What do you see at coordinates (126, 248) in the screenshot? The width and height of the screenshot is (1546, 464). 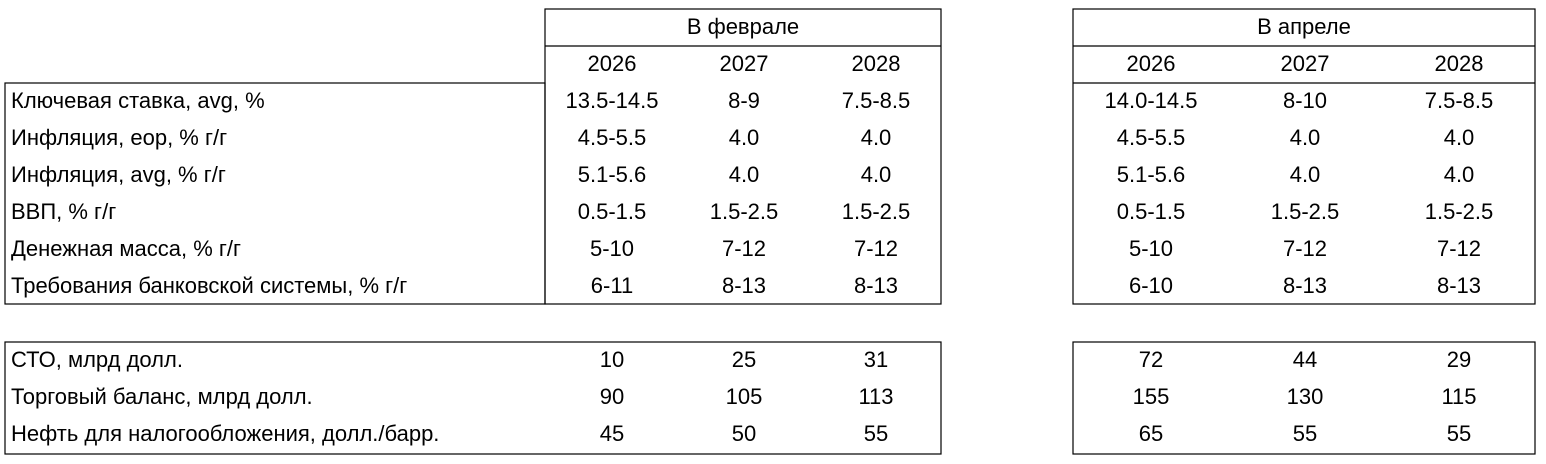 I see `row-label: Денежная масса, % г/г` at bounding box center [126, 248].